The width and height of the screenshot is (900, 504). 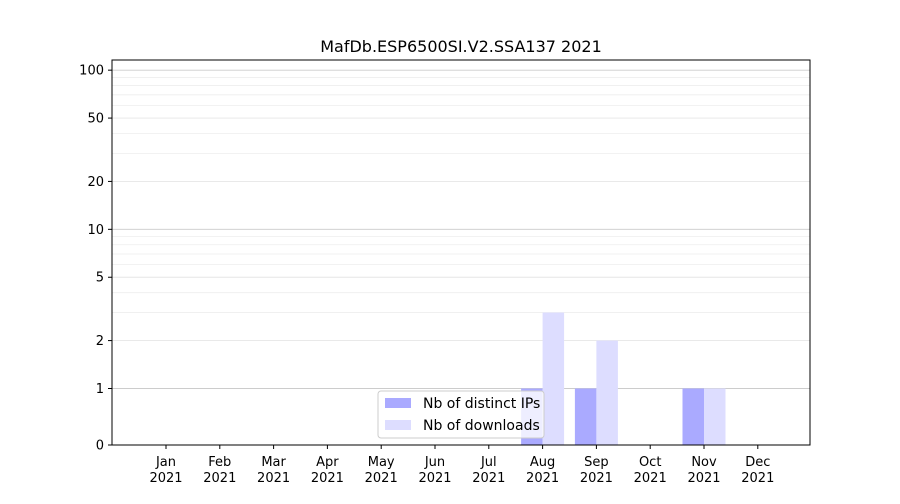 I want to click on y-tick-label: 2, so click(x=100, y=341).